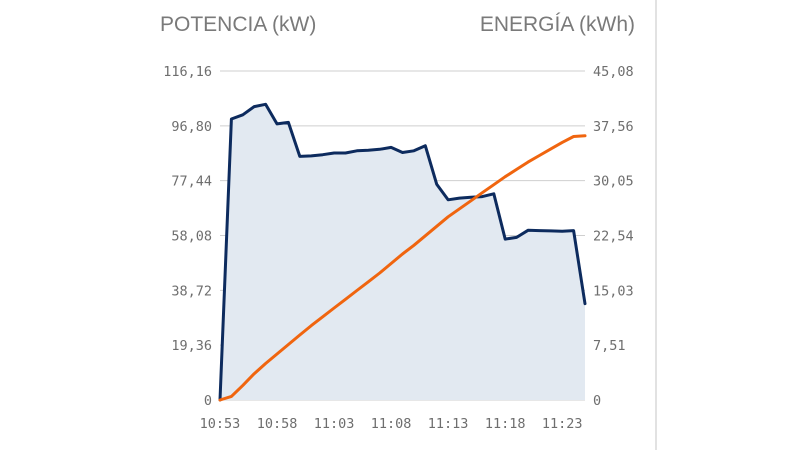 The image size is (800, 450). I want to click on x-tick-label: 10:53, so click(220, 424).